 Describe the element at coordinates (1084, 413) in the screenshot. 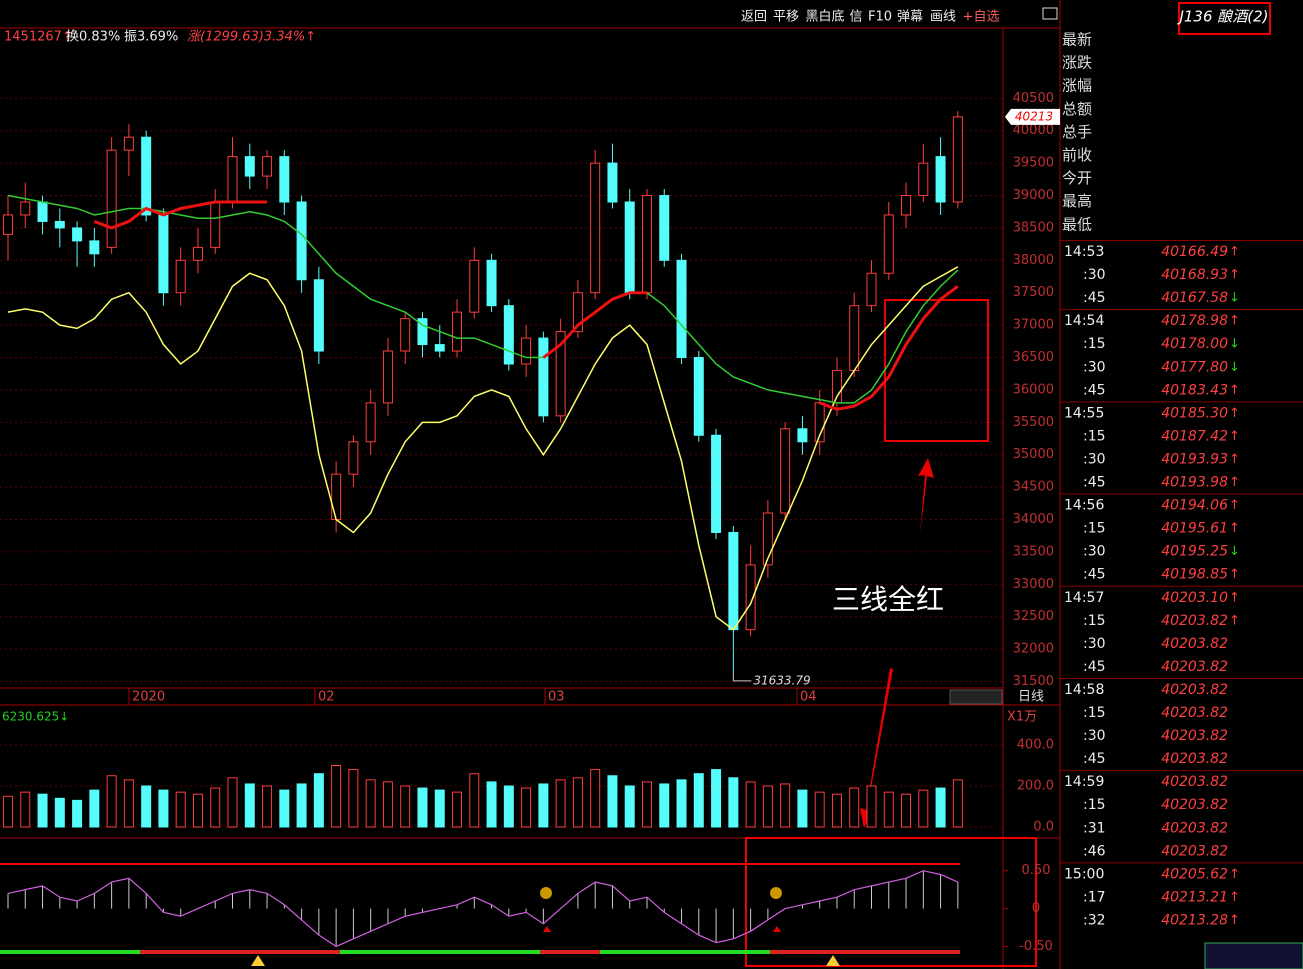

I see `tick-time: 14:55` at that location.